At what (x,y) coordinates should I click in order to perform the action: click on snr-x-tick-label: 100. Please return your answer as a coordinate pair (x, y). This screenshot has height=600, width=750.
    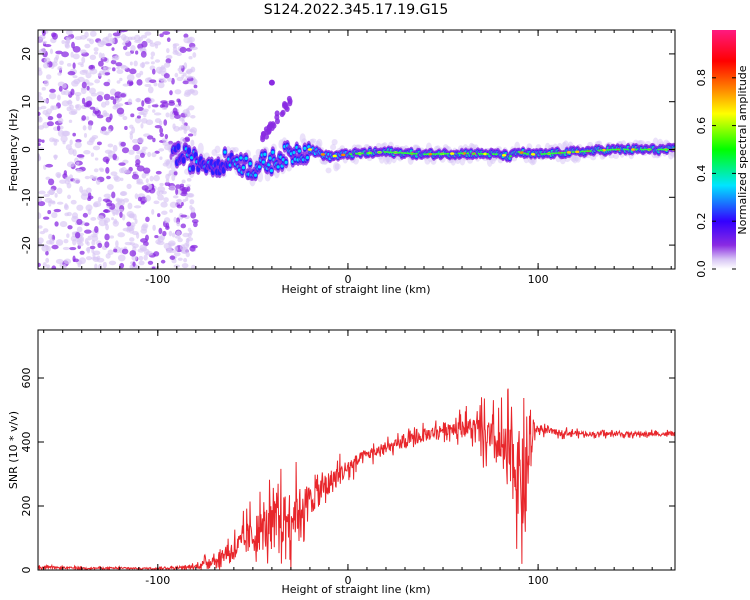
    Looking at the image, I should click on (538, 580).